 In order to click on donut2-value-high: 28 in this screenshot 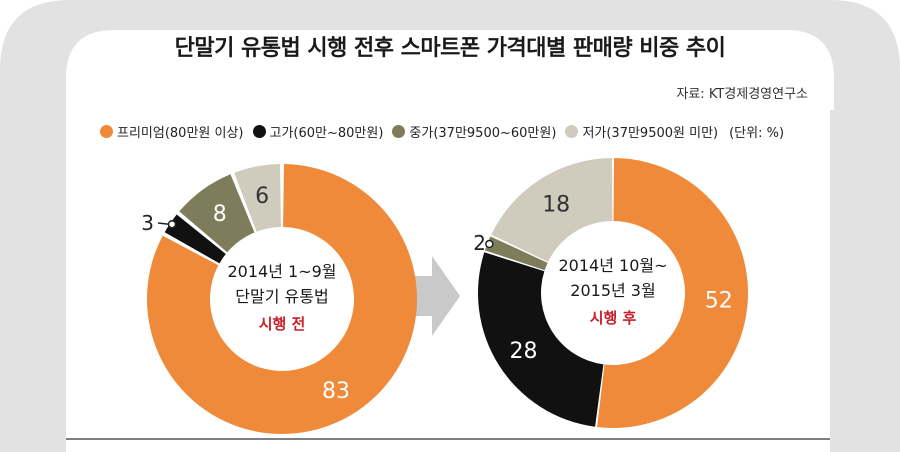, I will do `click(524, 351)`.